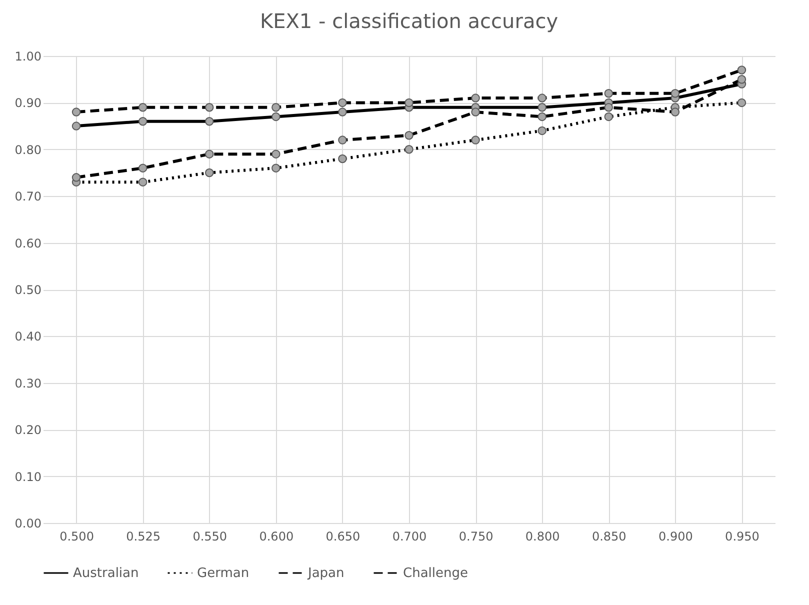 The image size is (809, 605). Describe the element at coordinates (28, 103) in the screenshot. I see `y-tick-label: 0.90` at that location.